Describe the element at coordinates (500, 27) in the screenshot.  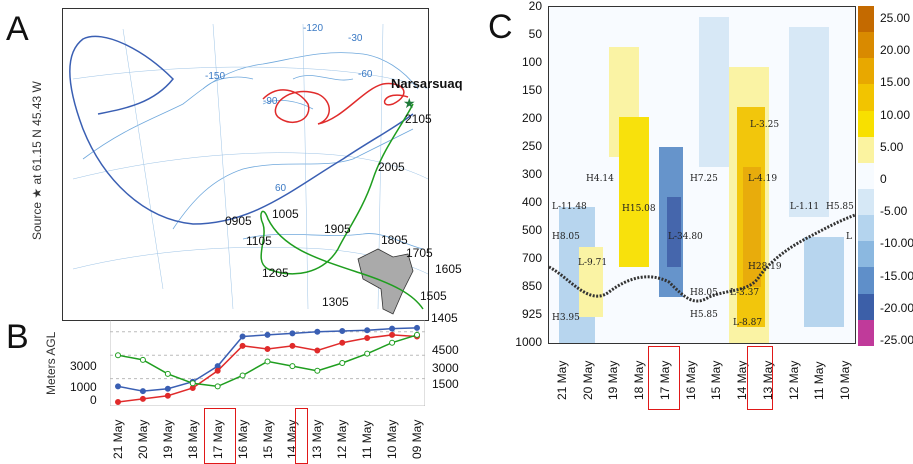
I see `panel-c-letter: C` at that location.